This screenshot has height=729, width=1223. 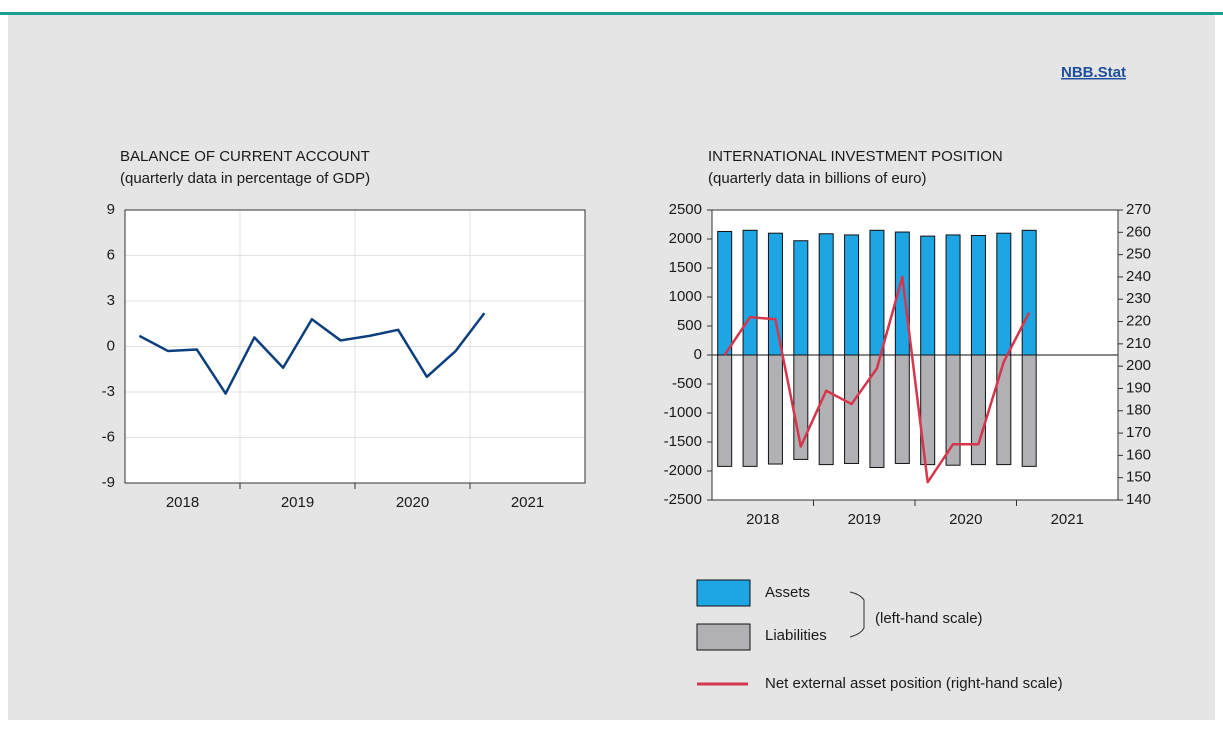 What do you see at coordinates (1138, 499) in the screenshot?
I see `y2-tick-label: 140` at bounding box center [1138, 499].